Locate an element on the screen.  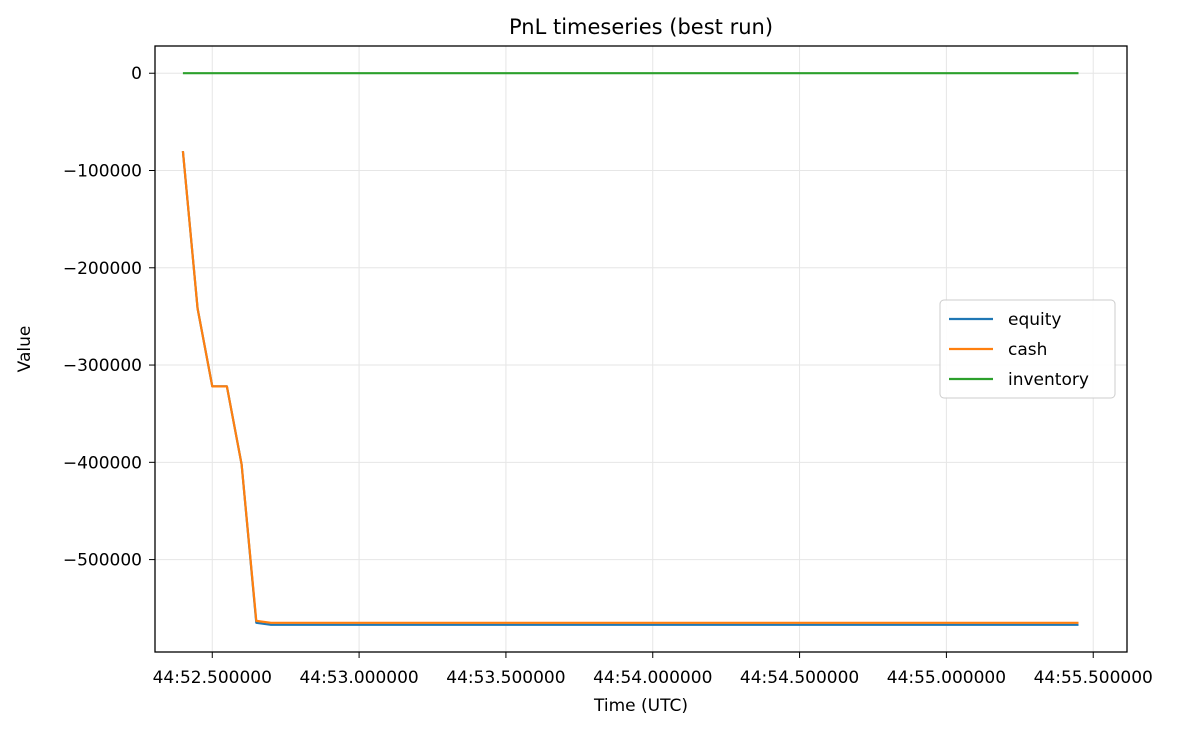
x-axis-label: Time (UTC) is located at coordinates (640, 706).